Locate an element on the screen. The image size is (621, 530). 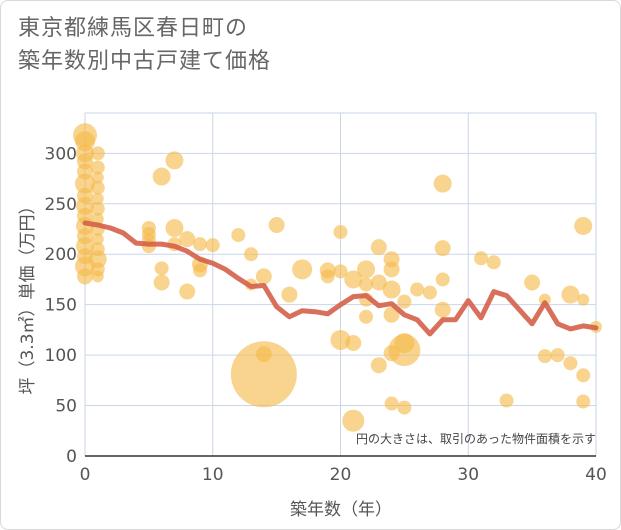
x-tick-label: 20 is located at coordinates (341, 475).